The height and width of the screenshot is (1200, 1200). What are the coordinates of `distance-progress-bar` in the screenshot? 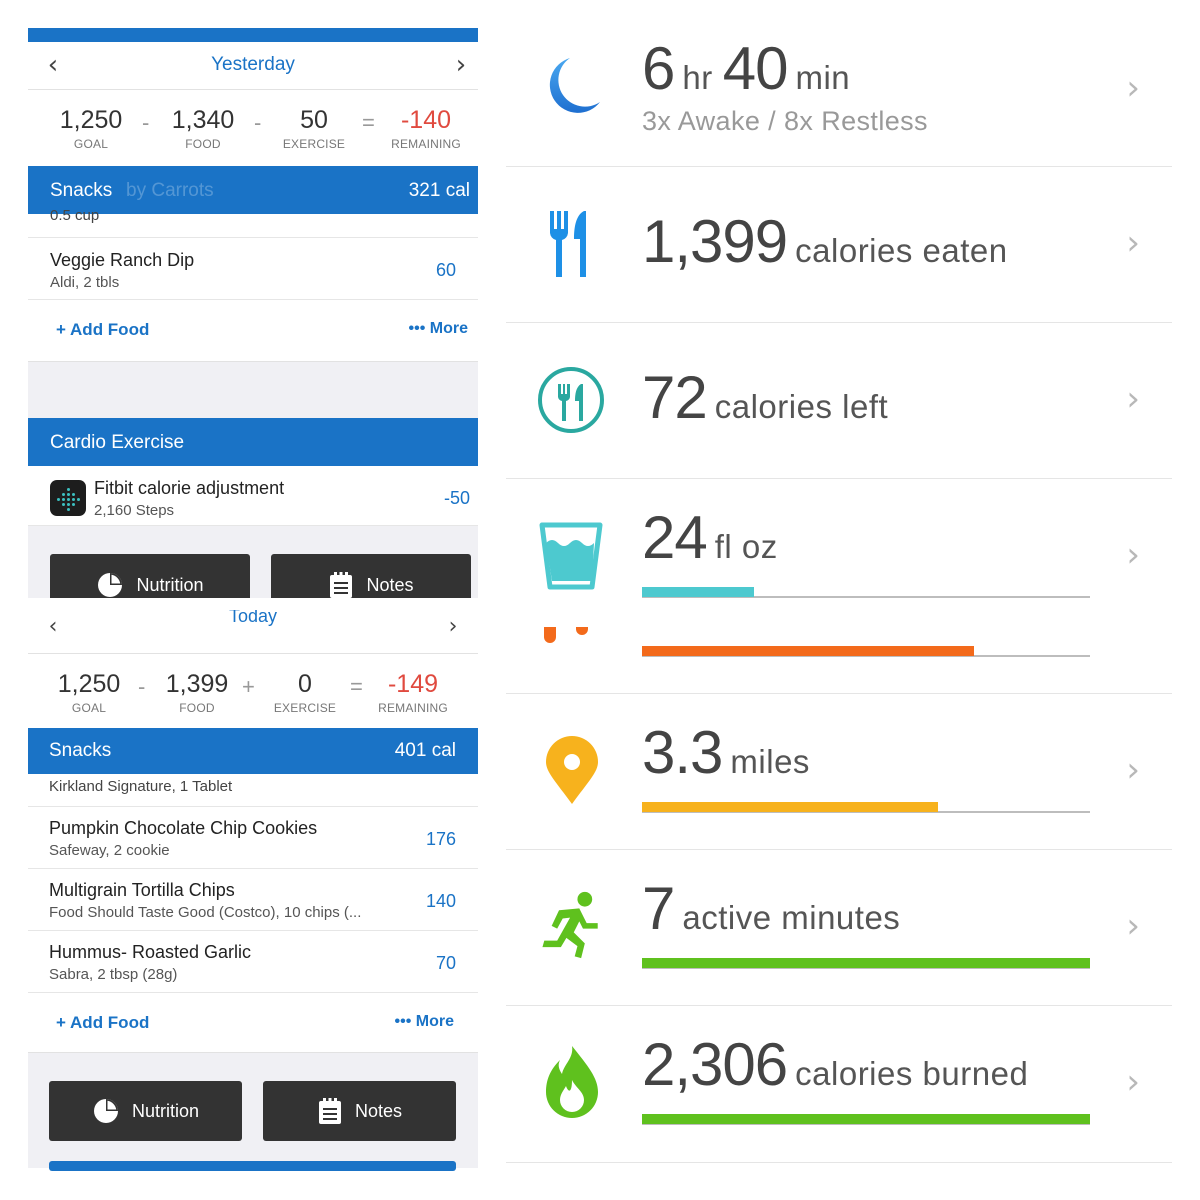 It's located at (866, 807).